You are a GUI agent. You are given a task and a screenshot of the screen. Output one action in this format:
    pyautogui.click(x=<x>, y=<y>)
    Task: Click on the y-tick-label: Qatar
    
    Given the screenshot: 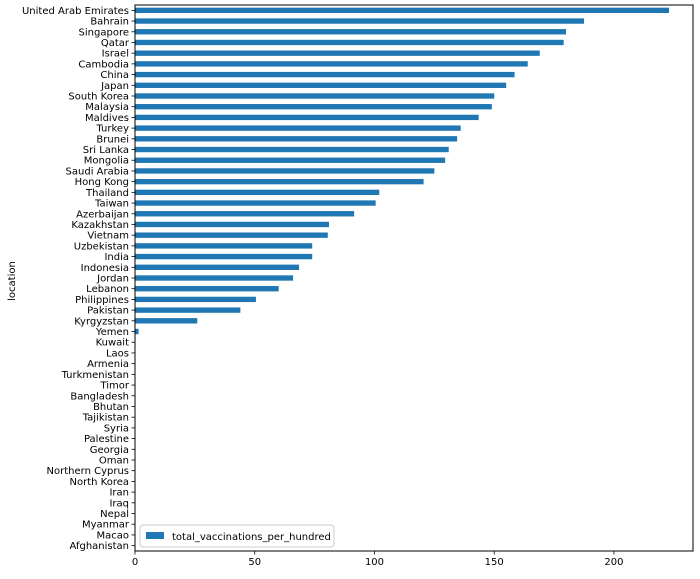 What is the action you would take?
    pyautogui.click(x=115, y=43)
    